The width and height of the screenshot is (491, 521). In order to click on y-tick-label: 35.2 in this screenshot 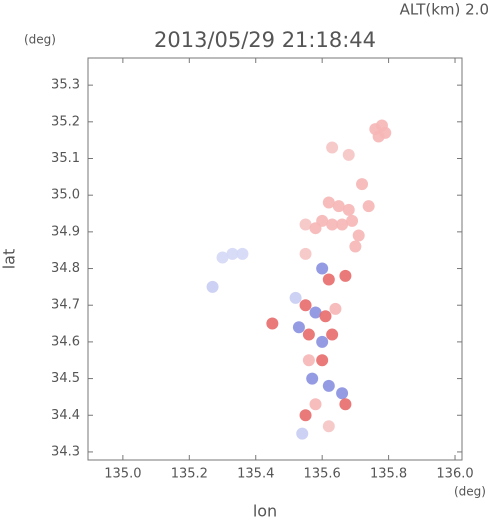, I will do `click(65, 121)`.